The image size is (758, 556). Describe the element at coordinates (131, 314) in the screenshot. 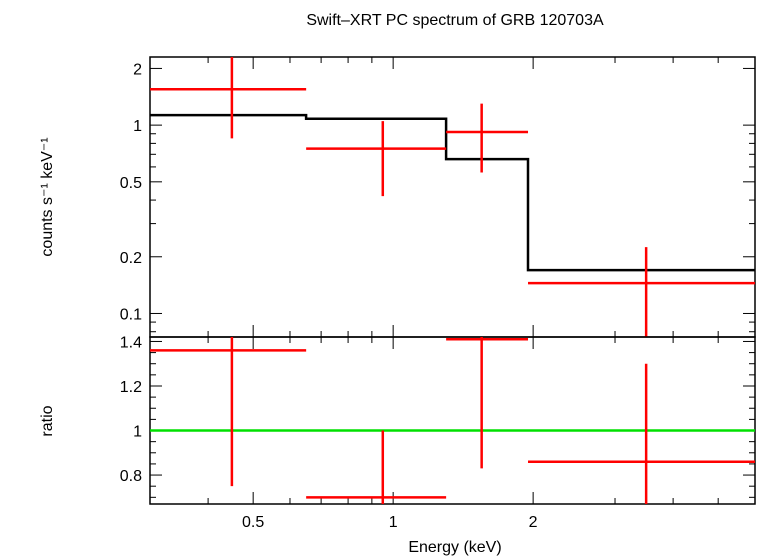

I see `y-tick-label: 0.1` at that location.